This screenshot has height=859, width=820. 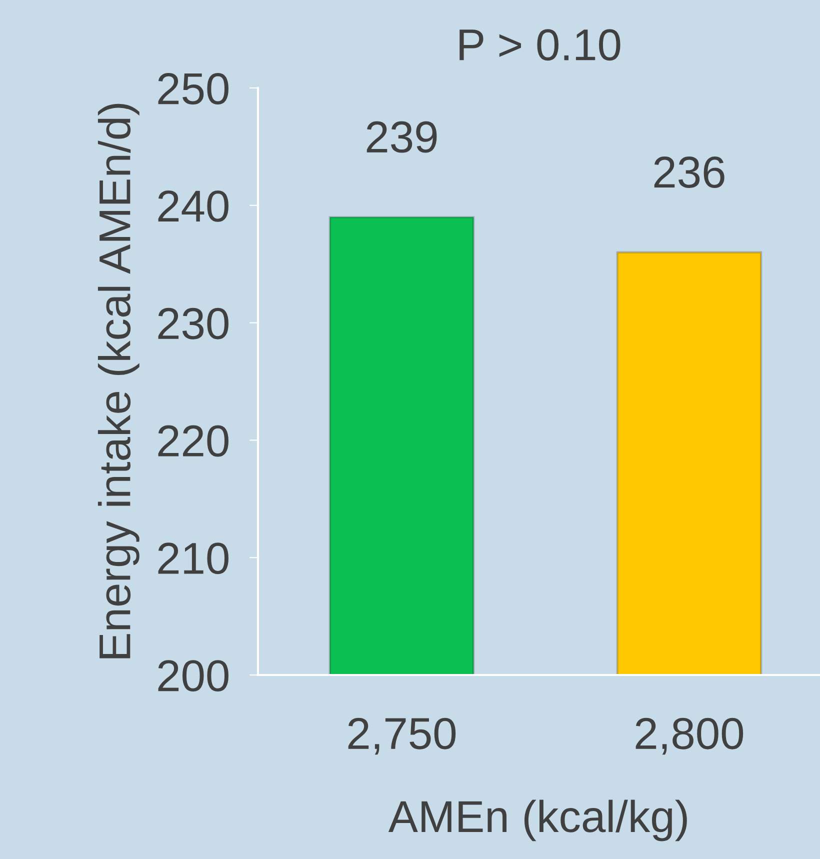 I want to click on y-tick-label: 240, so click(x=193, y=206).